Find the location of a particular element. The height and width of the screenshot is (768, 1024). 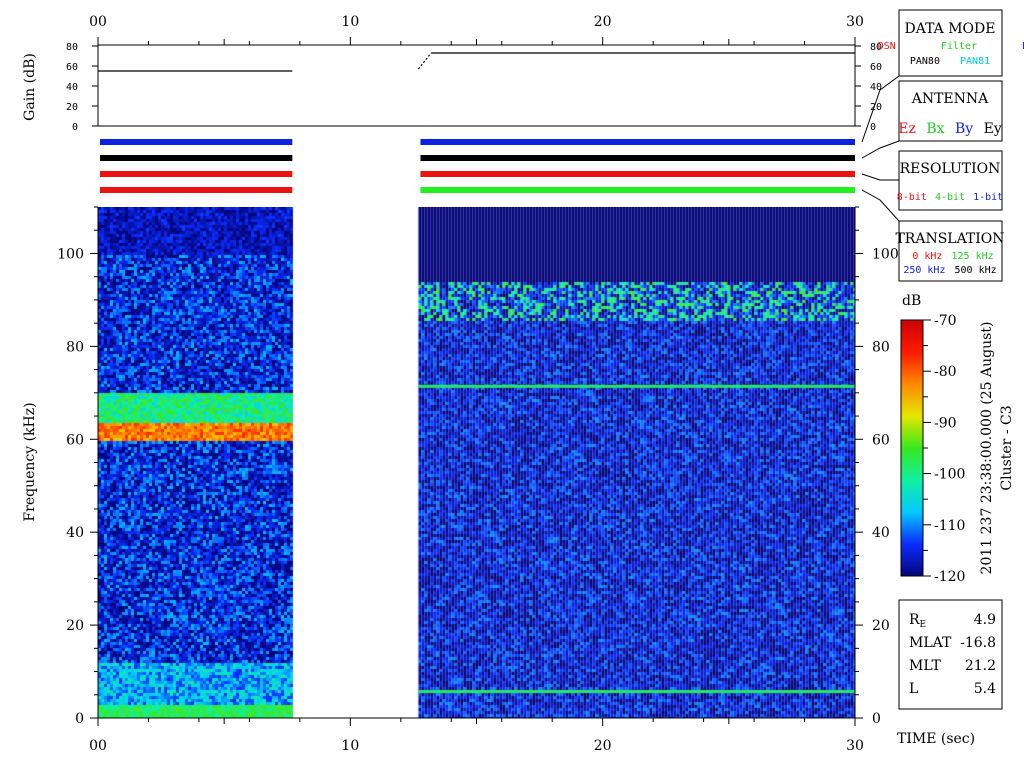

resolution-items: 8-bit 4-bit 1-bit is located at coordinates (950, 197).